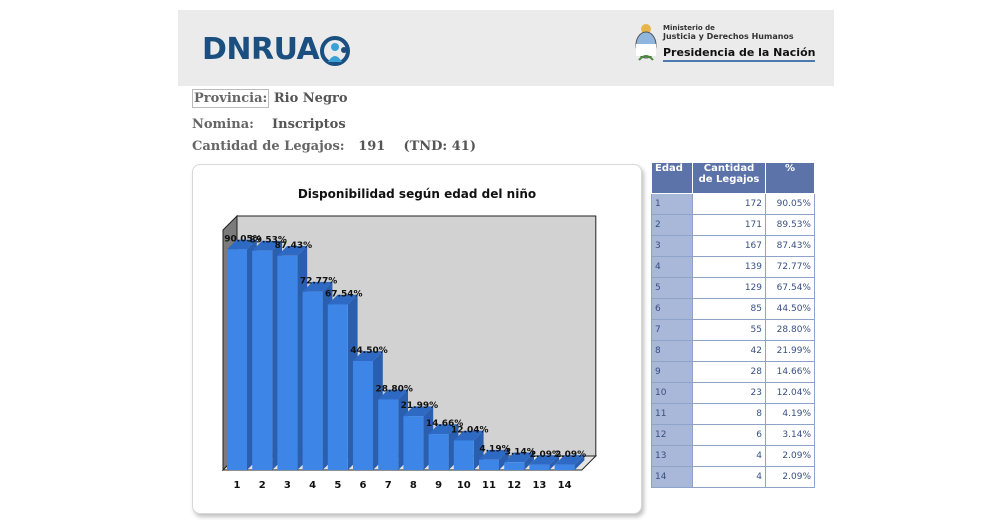  I want to click on percent-cell: 14.66%, so click(790, 372).